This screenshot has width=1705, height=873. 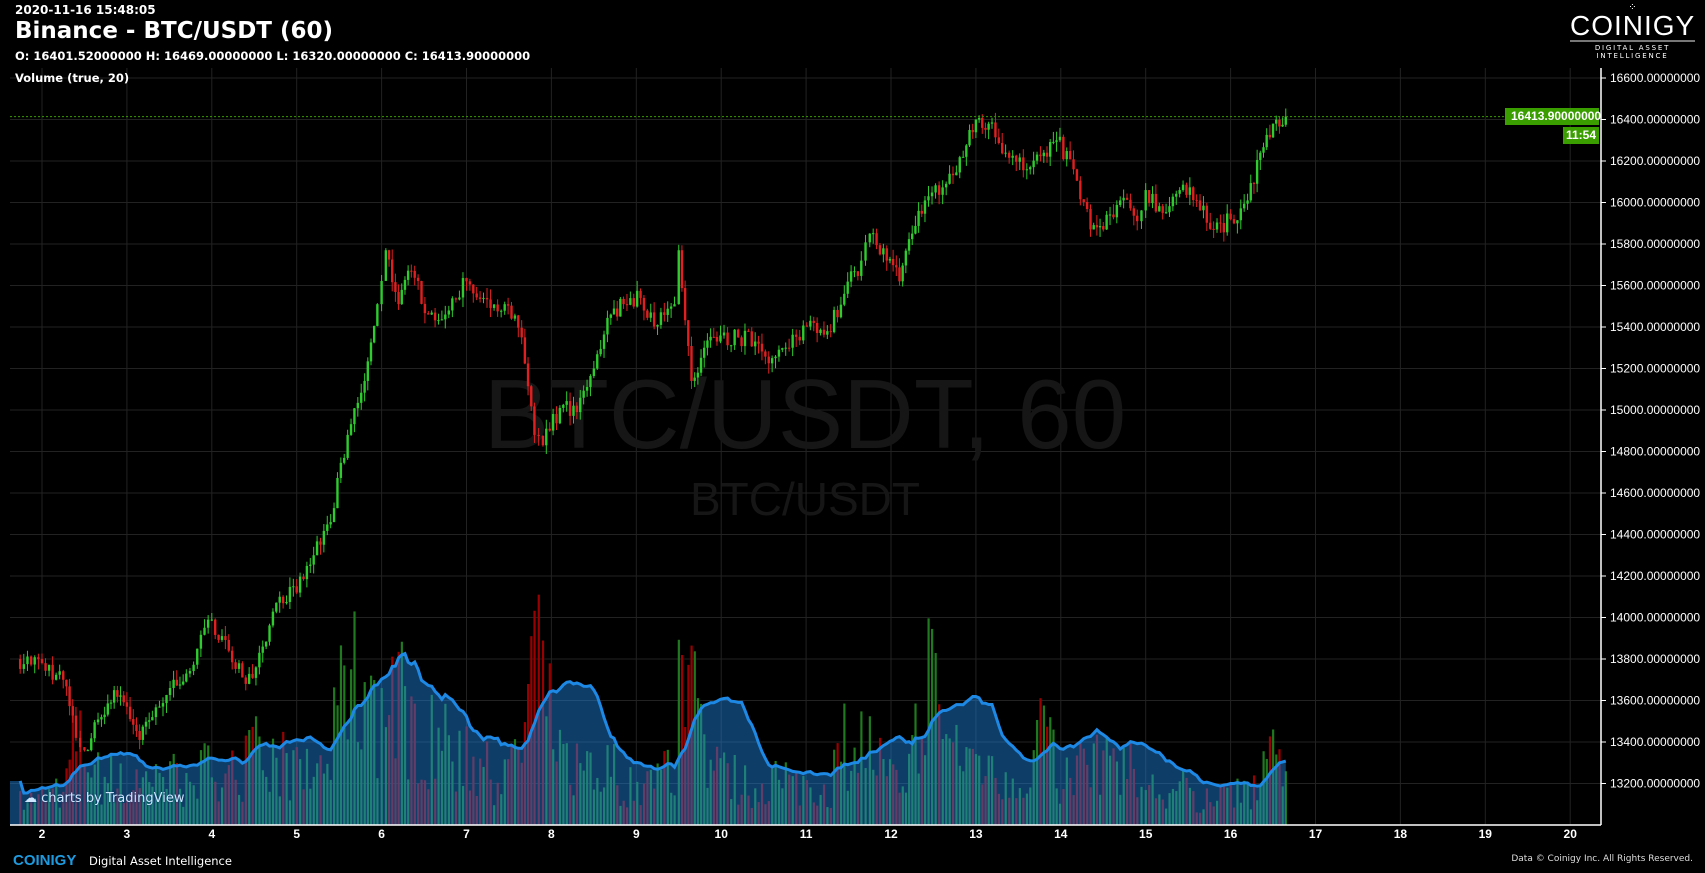 I want to click on price-label: 13600.00000000, so click(x=1655, y=701).